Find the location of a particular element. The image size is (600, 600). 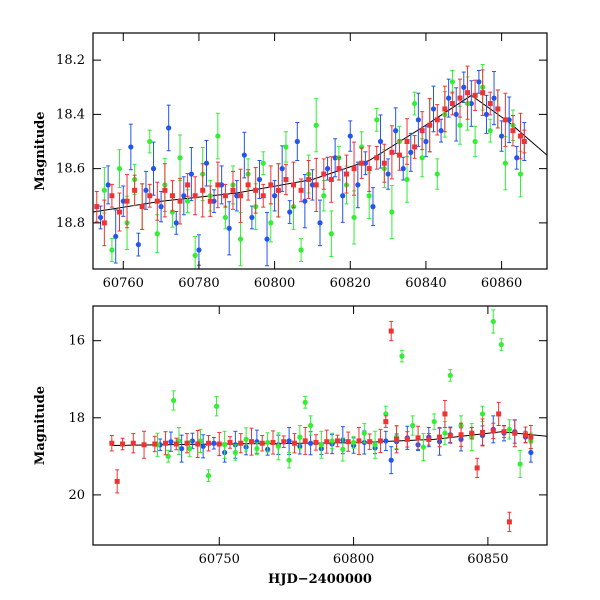

y-tick-label: 18 is located at coordinates (76, 418).